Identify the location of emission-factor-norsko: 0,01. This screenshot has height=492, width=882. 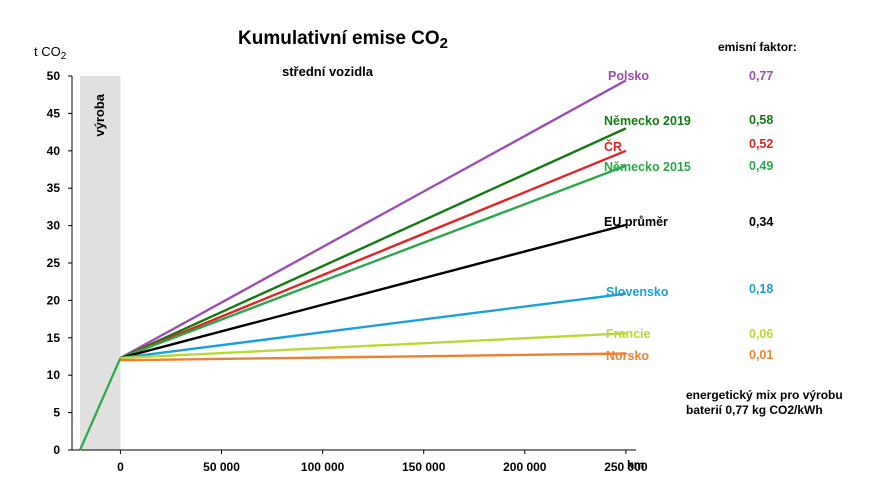
(761, 355).